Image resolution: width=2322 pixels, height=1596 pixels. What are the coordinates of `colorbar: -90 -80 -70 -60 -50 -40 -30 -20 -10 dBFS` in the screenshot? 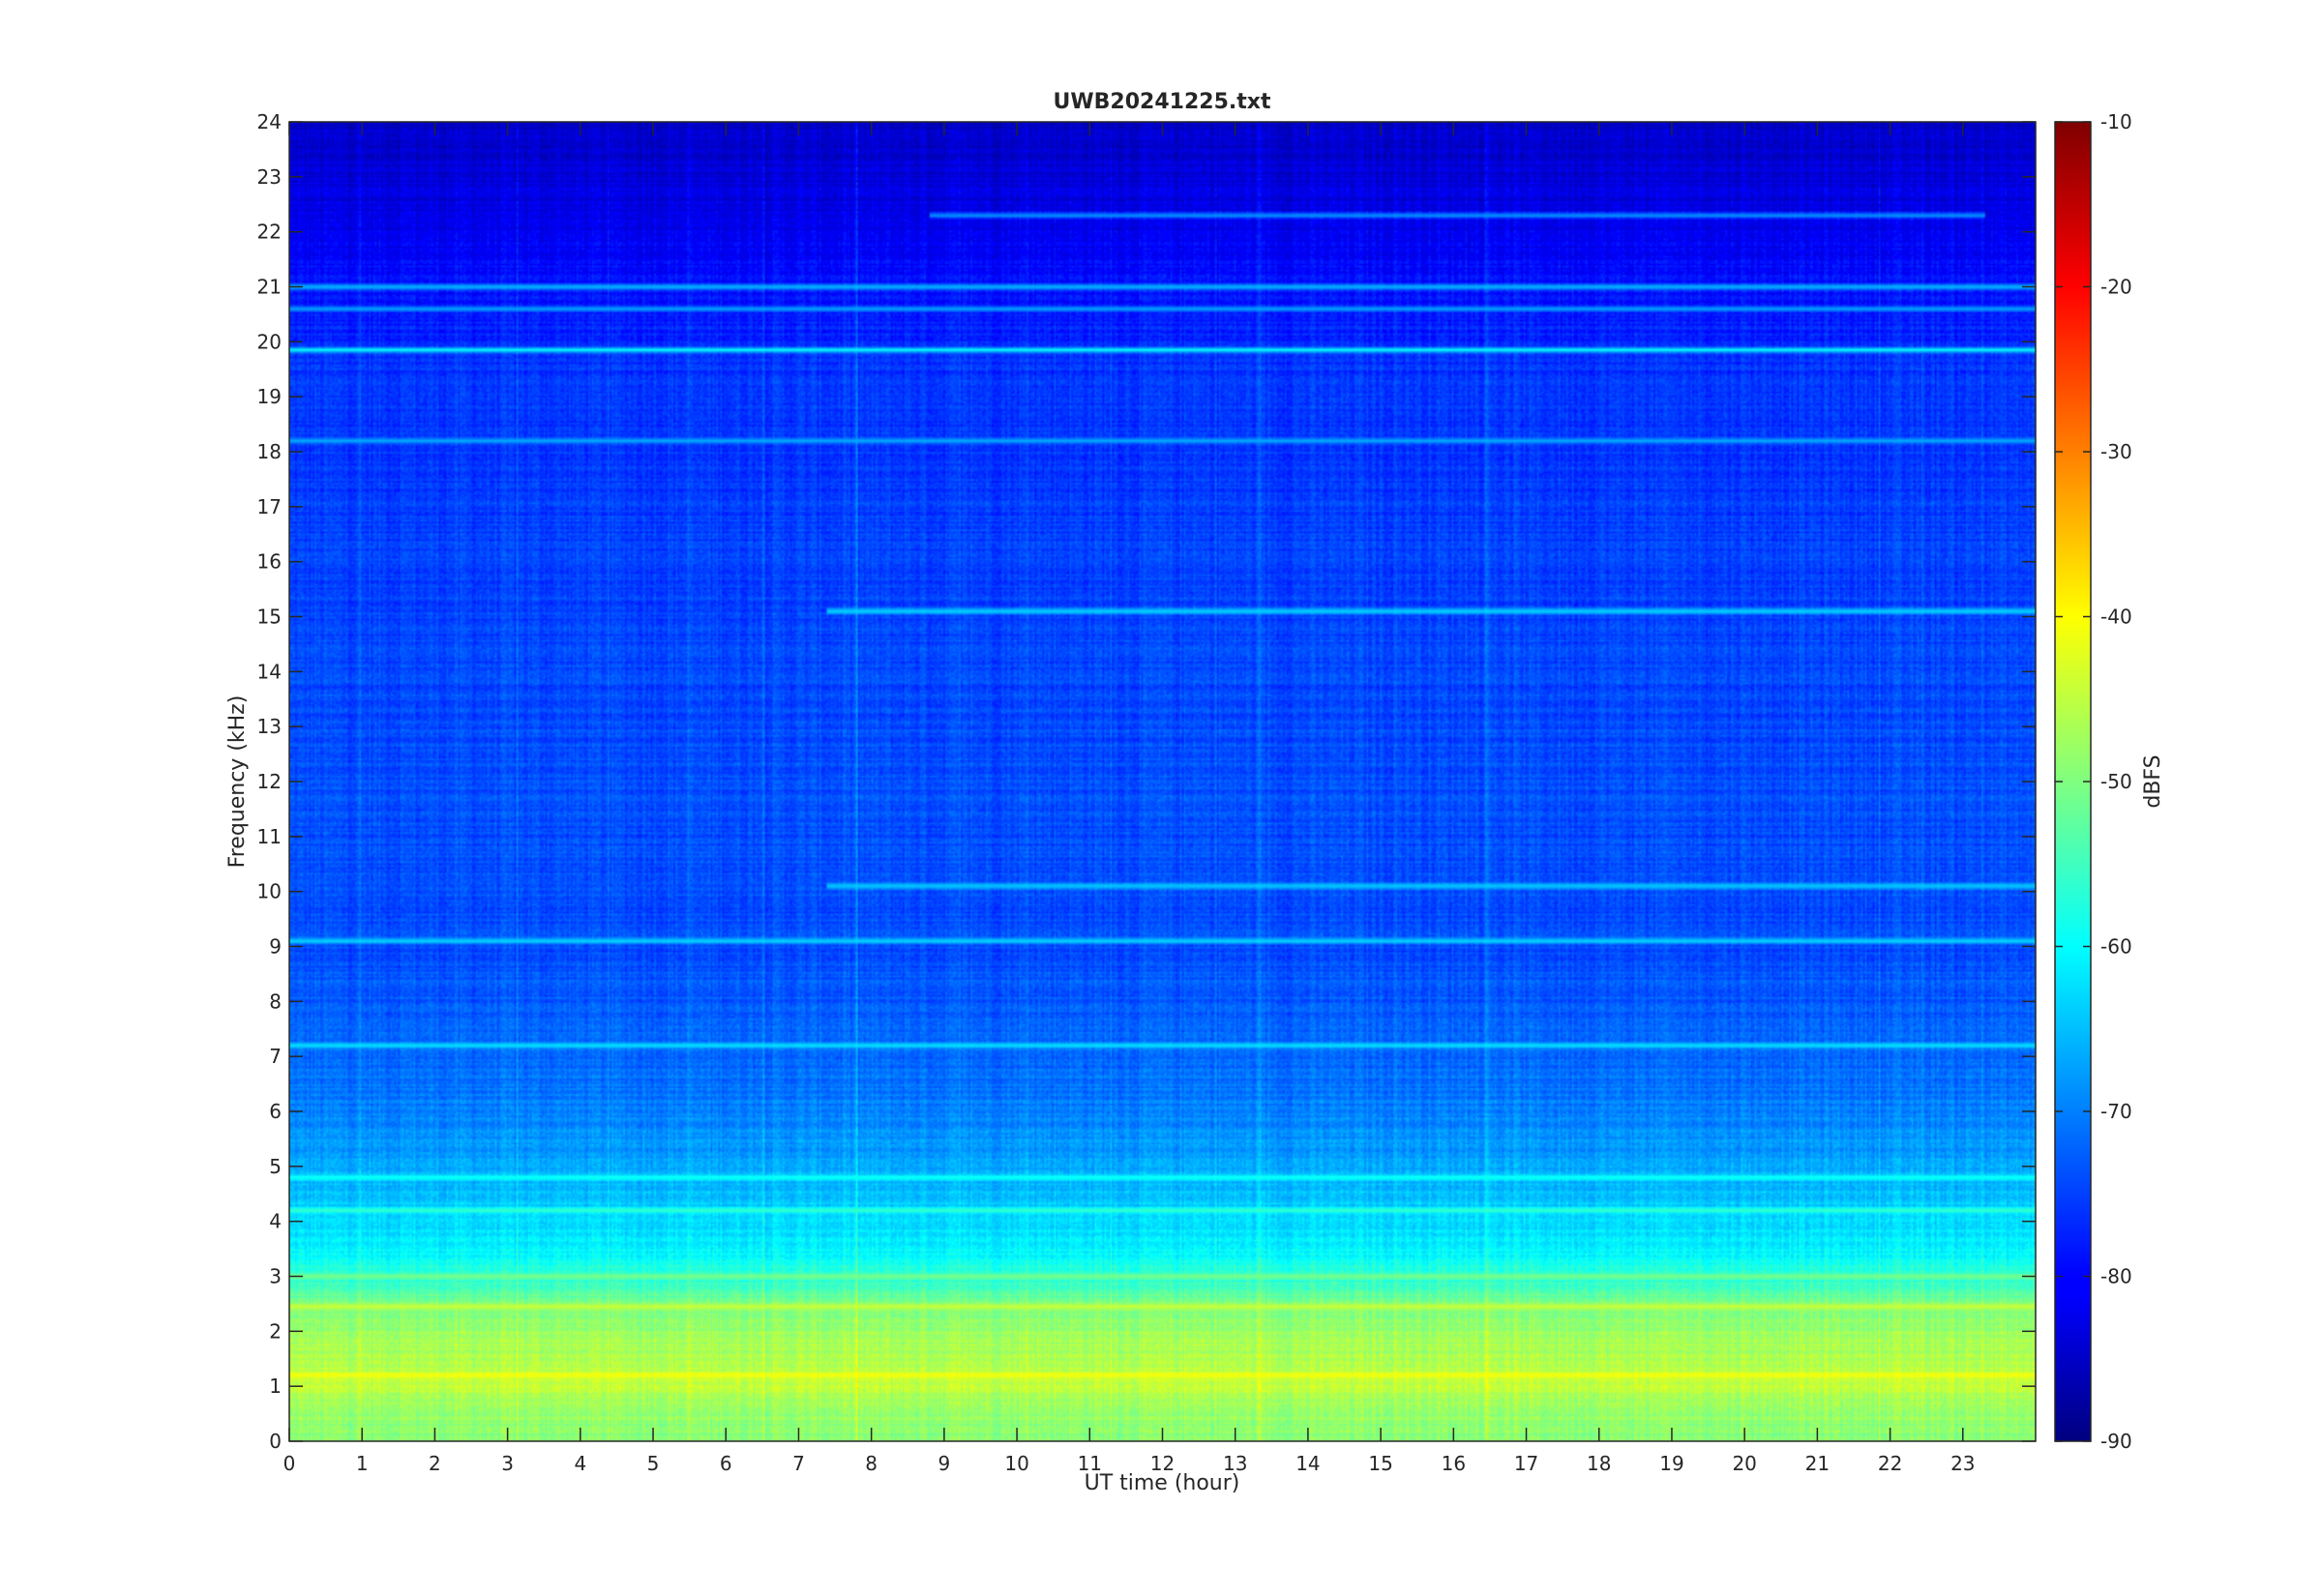 It's located at (2109, 781).